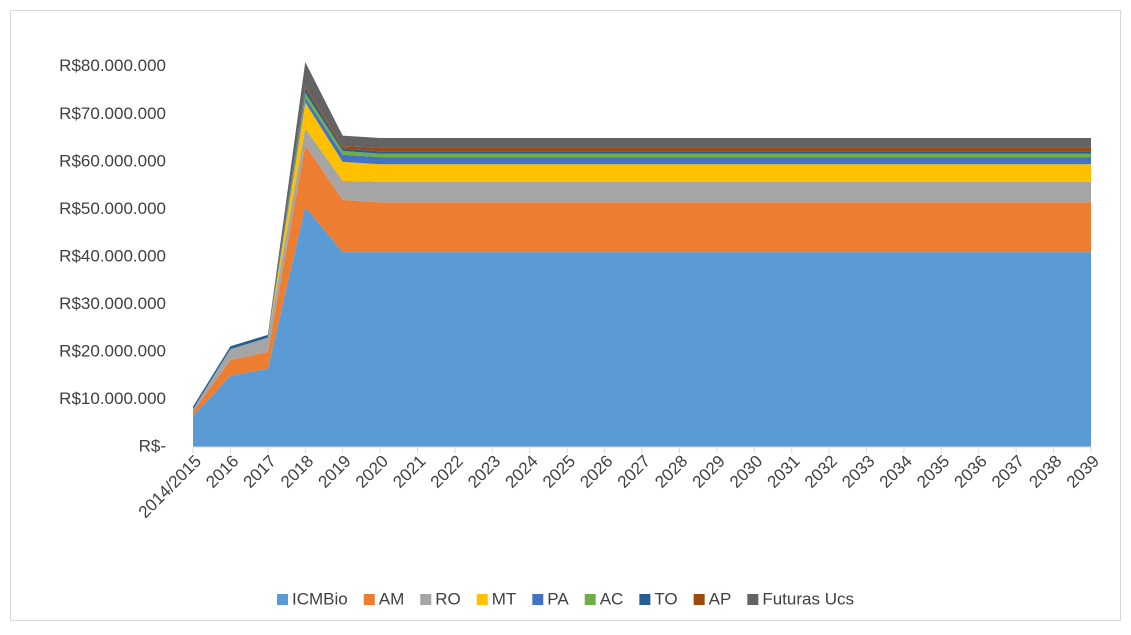 The image size is (1131, 635). What do you see at coordinates (112, 160) in the screenshot?
I see `y-tick-label: R$60.000.000` at bounding box center [112, 160].